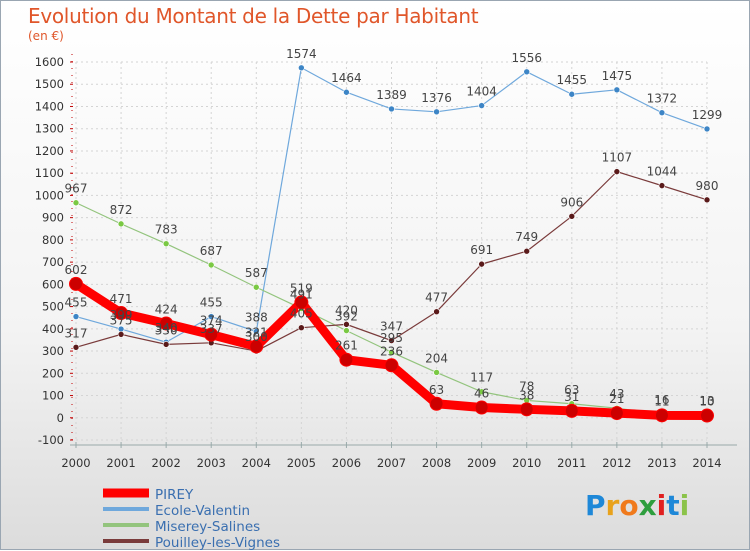 The image size is (750, 551). I want to click on data-label: 424, so click(166, 309).